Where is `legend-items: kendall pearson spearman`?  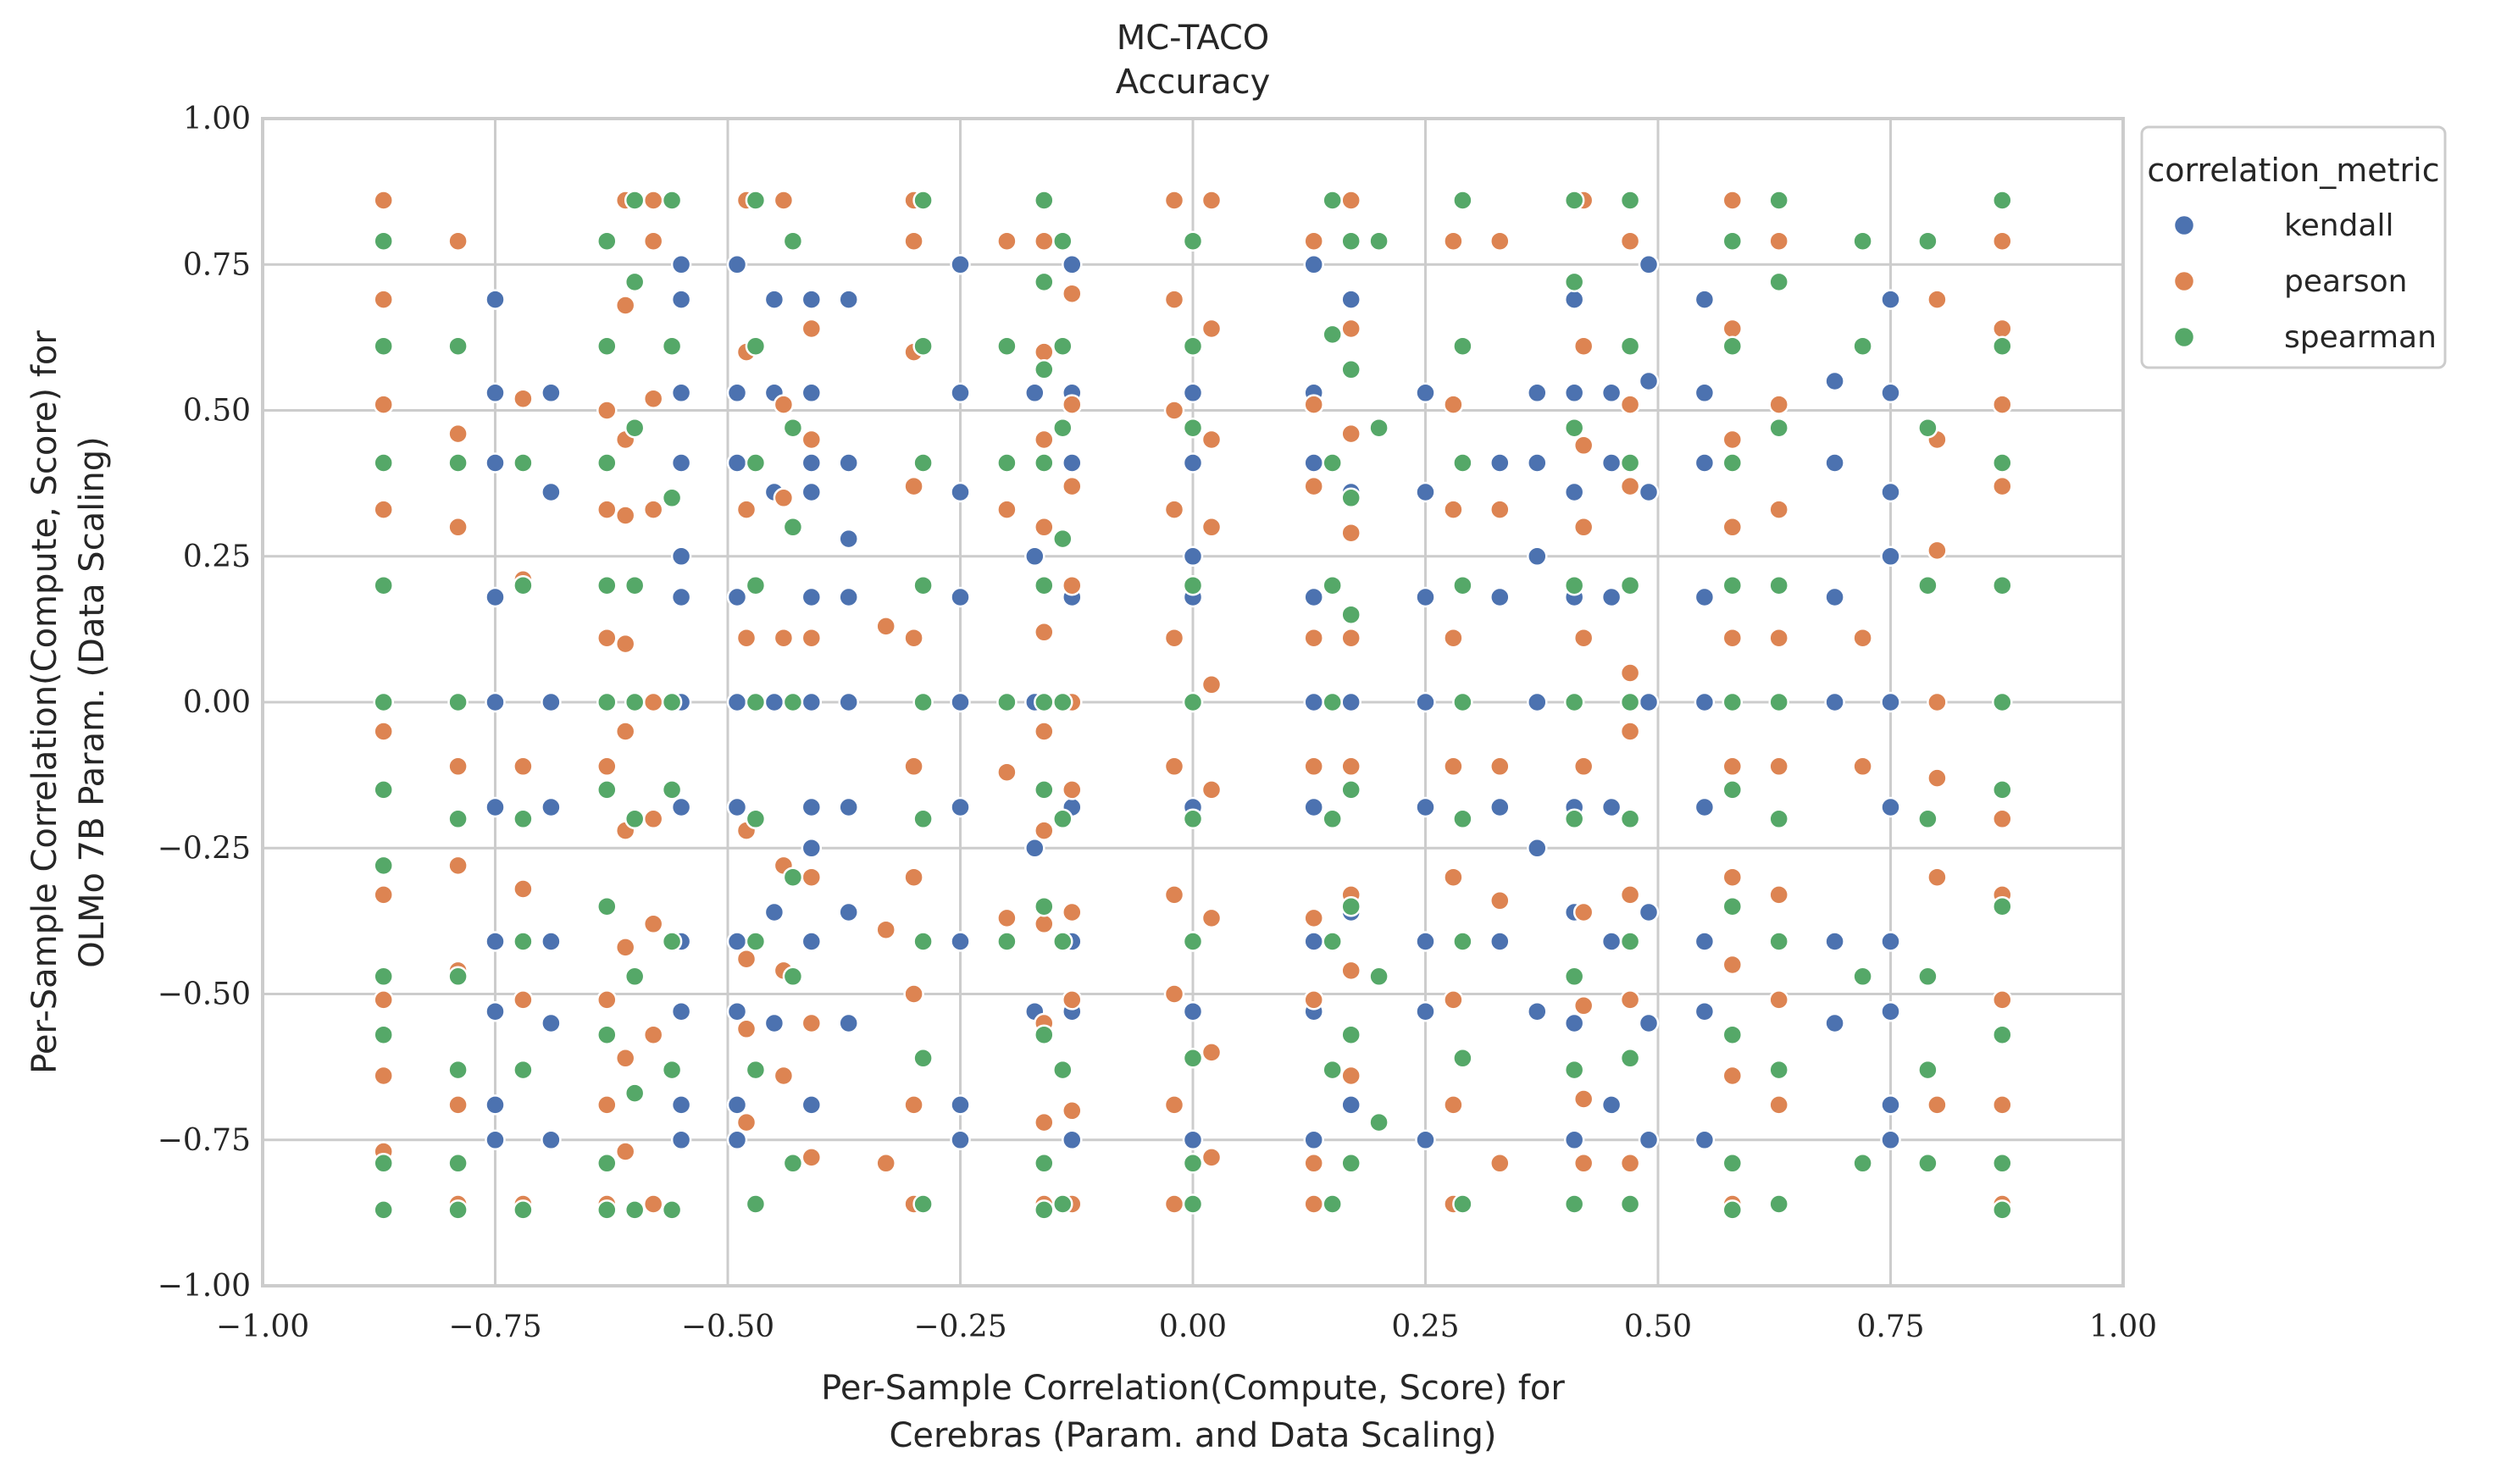 legend-items: kendall pearson spearman is located at coordinates (2304, 281).